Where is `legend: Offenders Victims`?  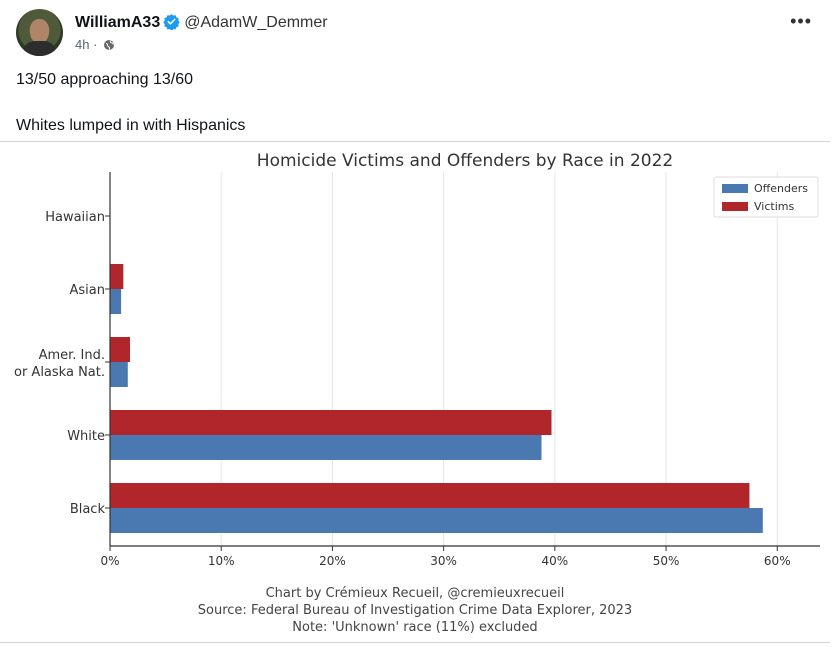
legend: Offenders Victims is located at coordinates (766, 197).